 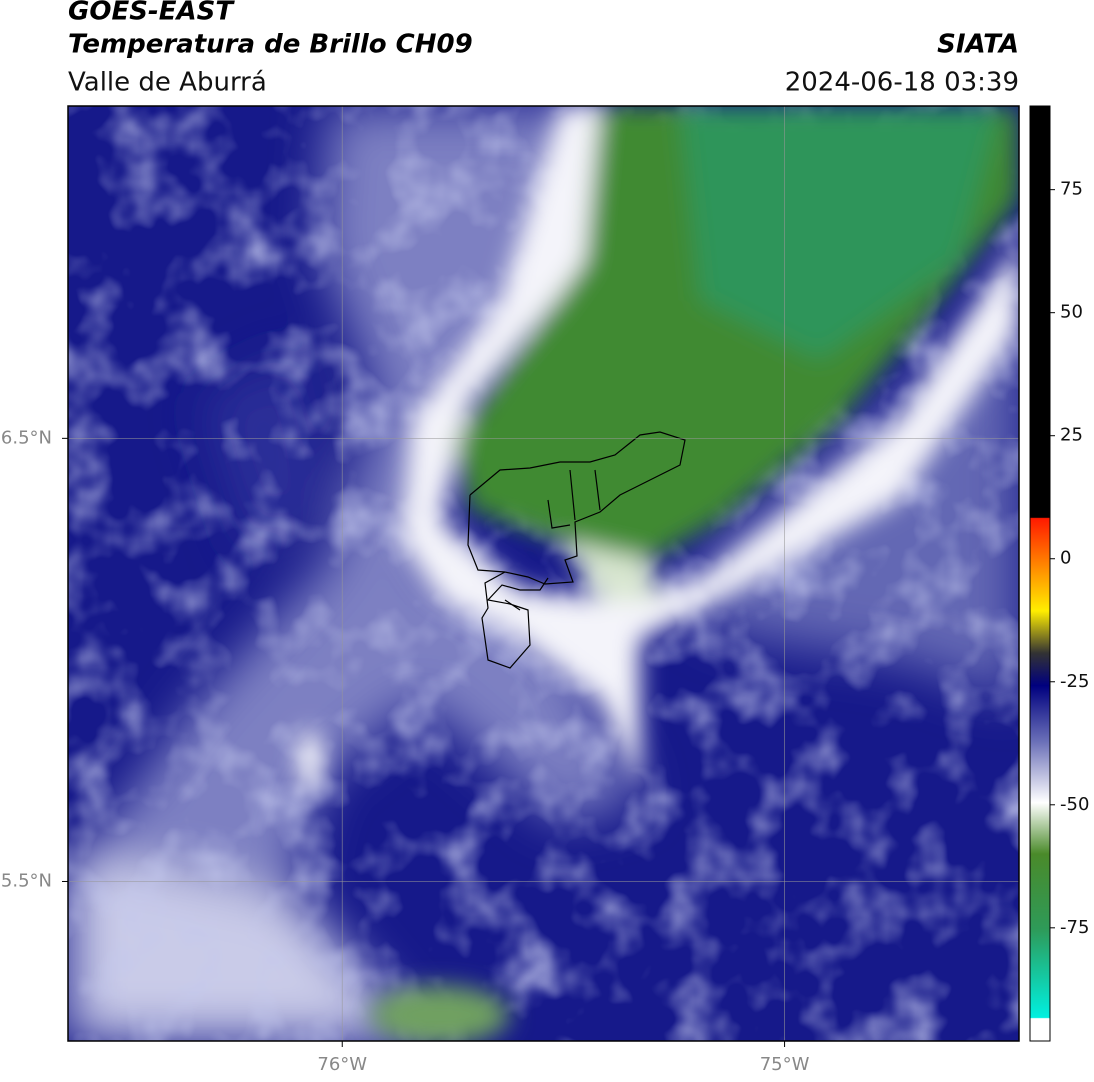 What do you see at coordinates (576, 550) in the screenshot?
I see `valley-outline` at bounding box center [576, 550].